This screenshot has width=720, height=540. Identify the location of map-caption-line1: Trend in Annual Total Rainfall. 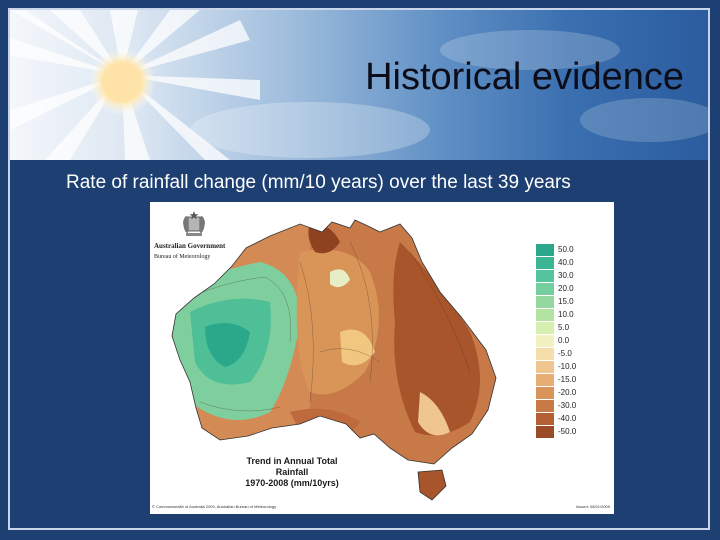
(292, 466).